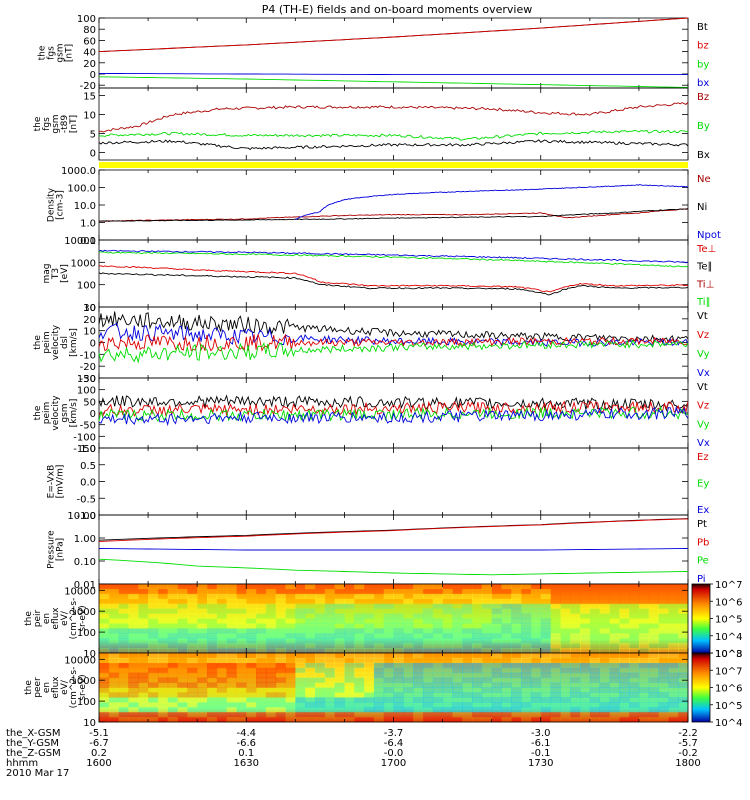 Image resolution: width=750 pixels, height=800 pixels. Describe the element at coordinates (85, 562) in the screenshot. I see `y-tick-label: 0.10` at that location.